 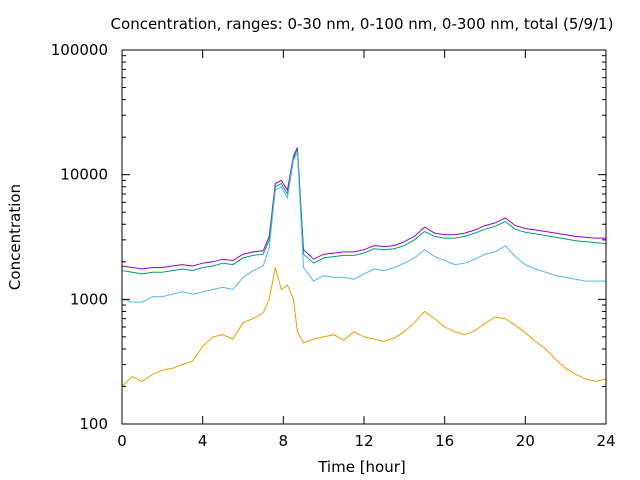 What do you see at coordinates (93, 424) in the screenshot?
I see `y-tick-label: 100` at bounding box center [93, 424].